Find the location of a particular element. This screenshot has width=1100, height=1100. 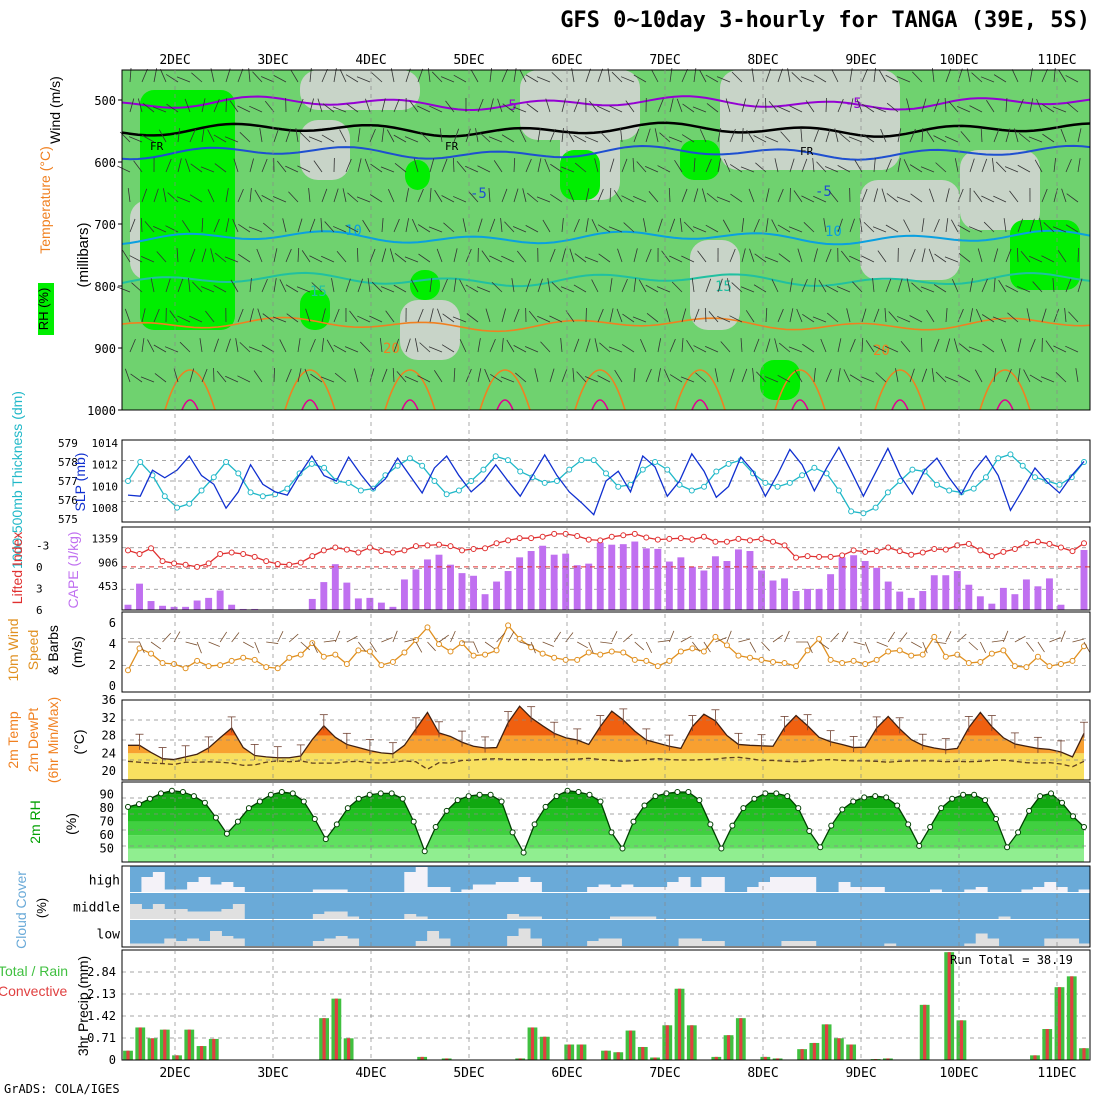

cape-tick-label: 906 is located at coordinates (108, 562).